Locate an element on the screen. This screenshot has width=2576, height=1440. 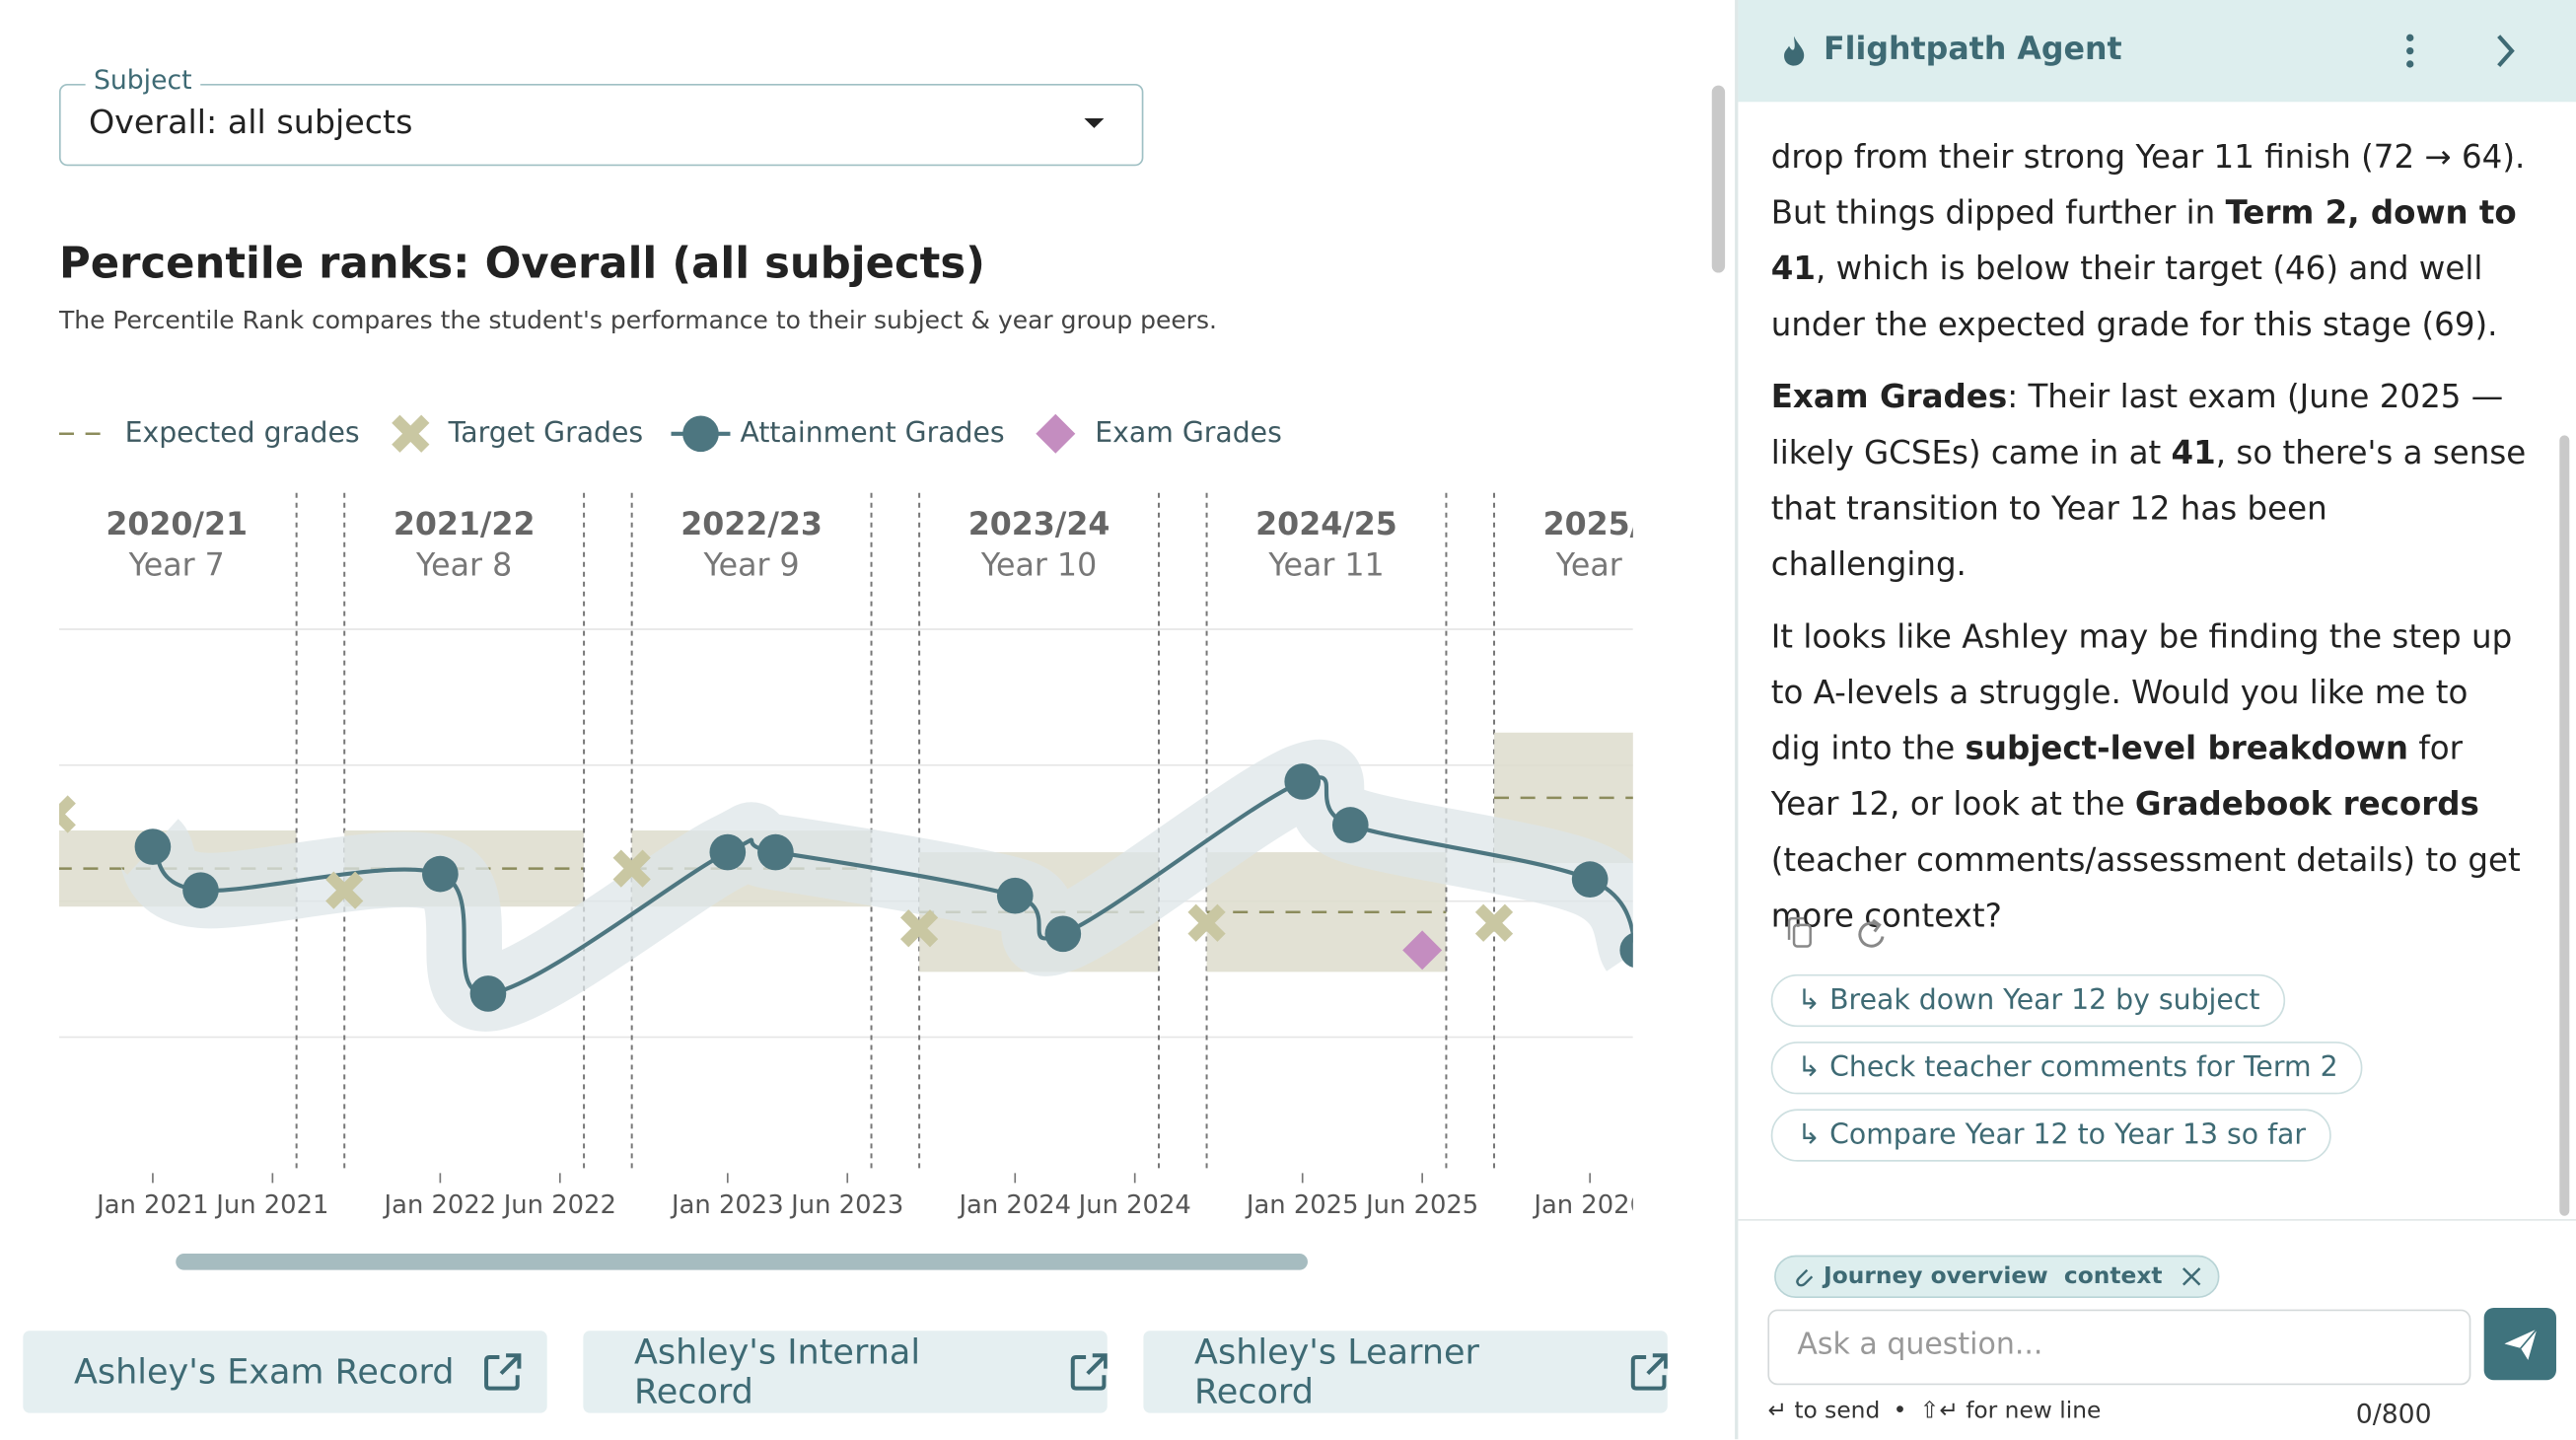
year-label: Year 7 is located at coordinates (176, 566).